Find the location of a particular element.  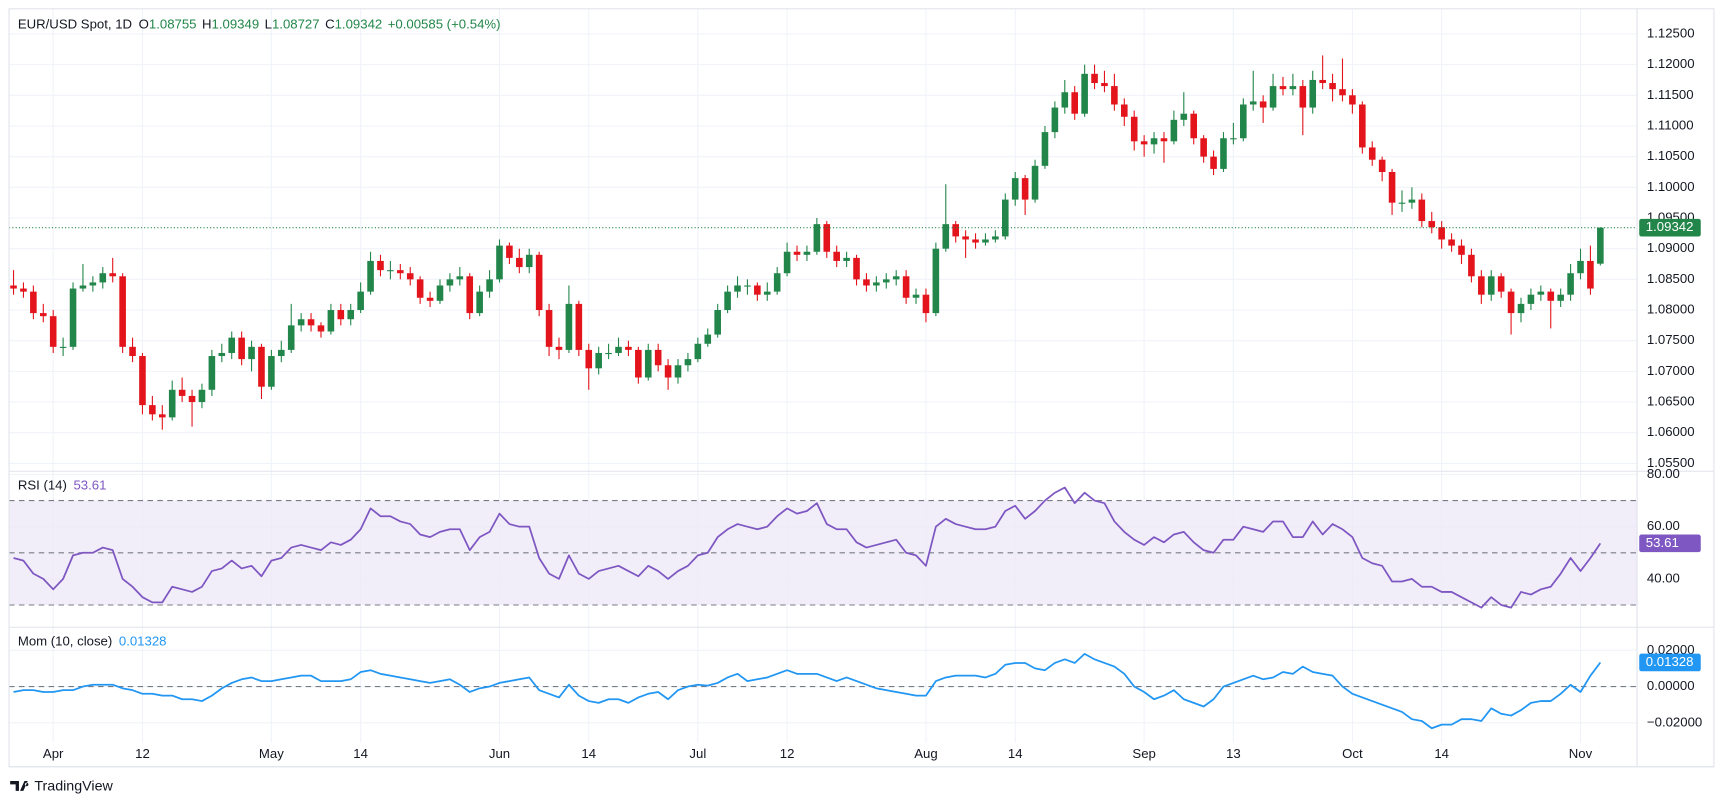

branding: TradingView is located at coordinates (62, 786).